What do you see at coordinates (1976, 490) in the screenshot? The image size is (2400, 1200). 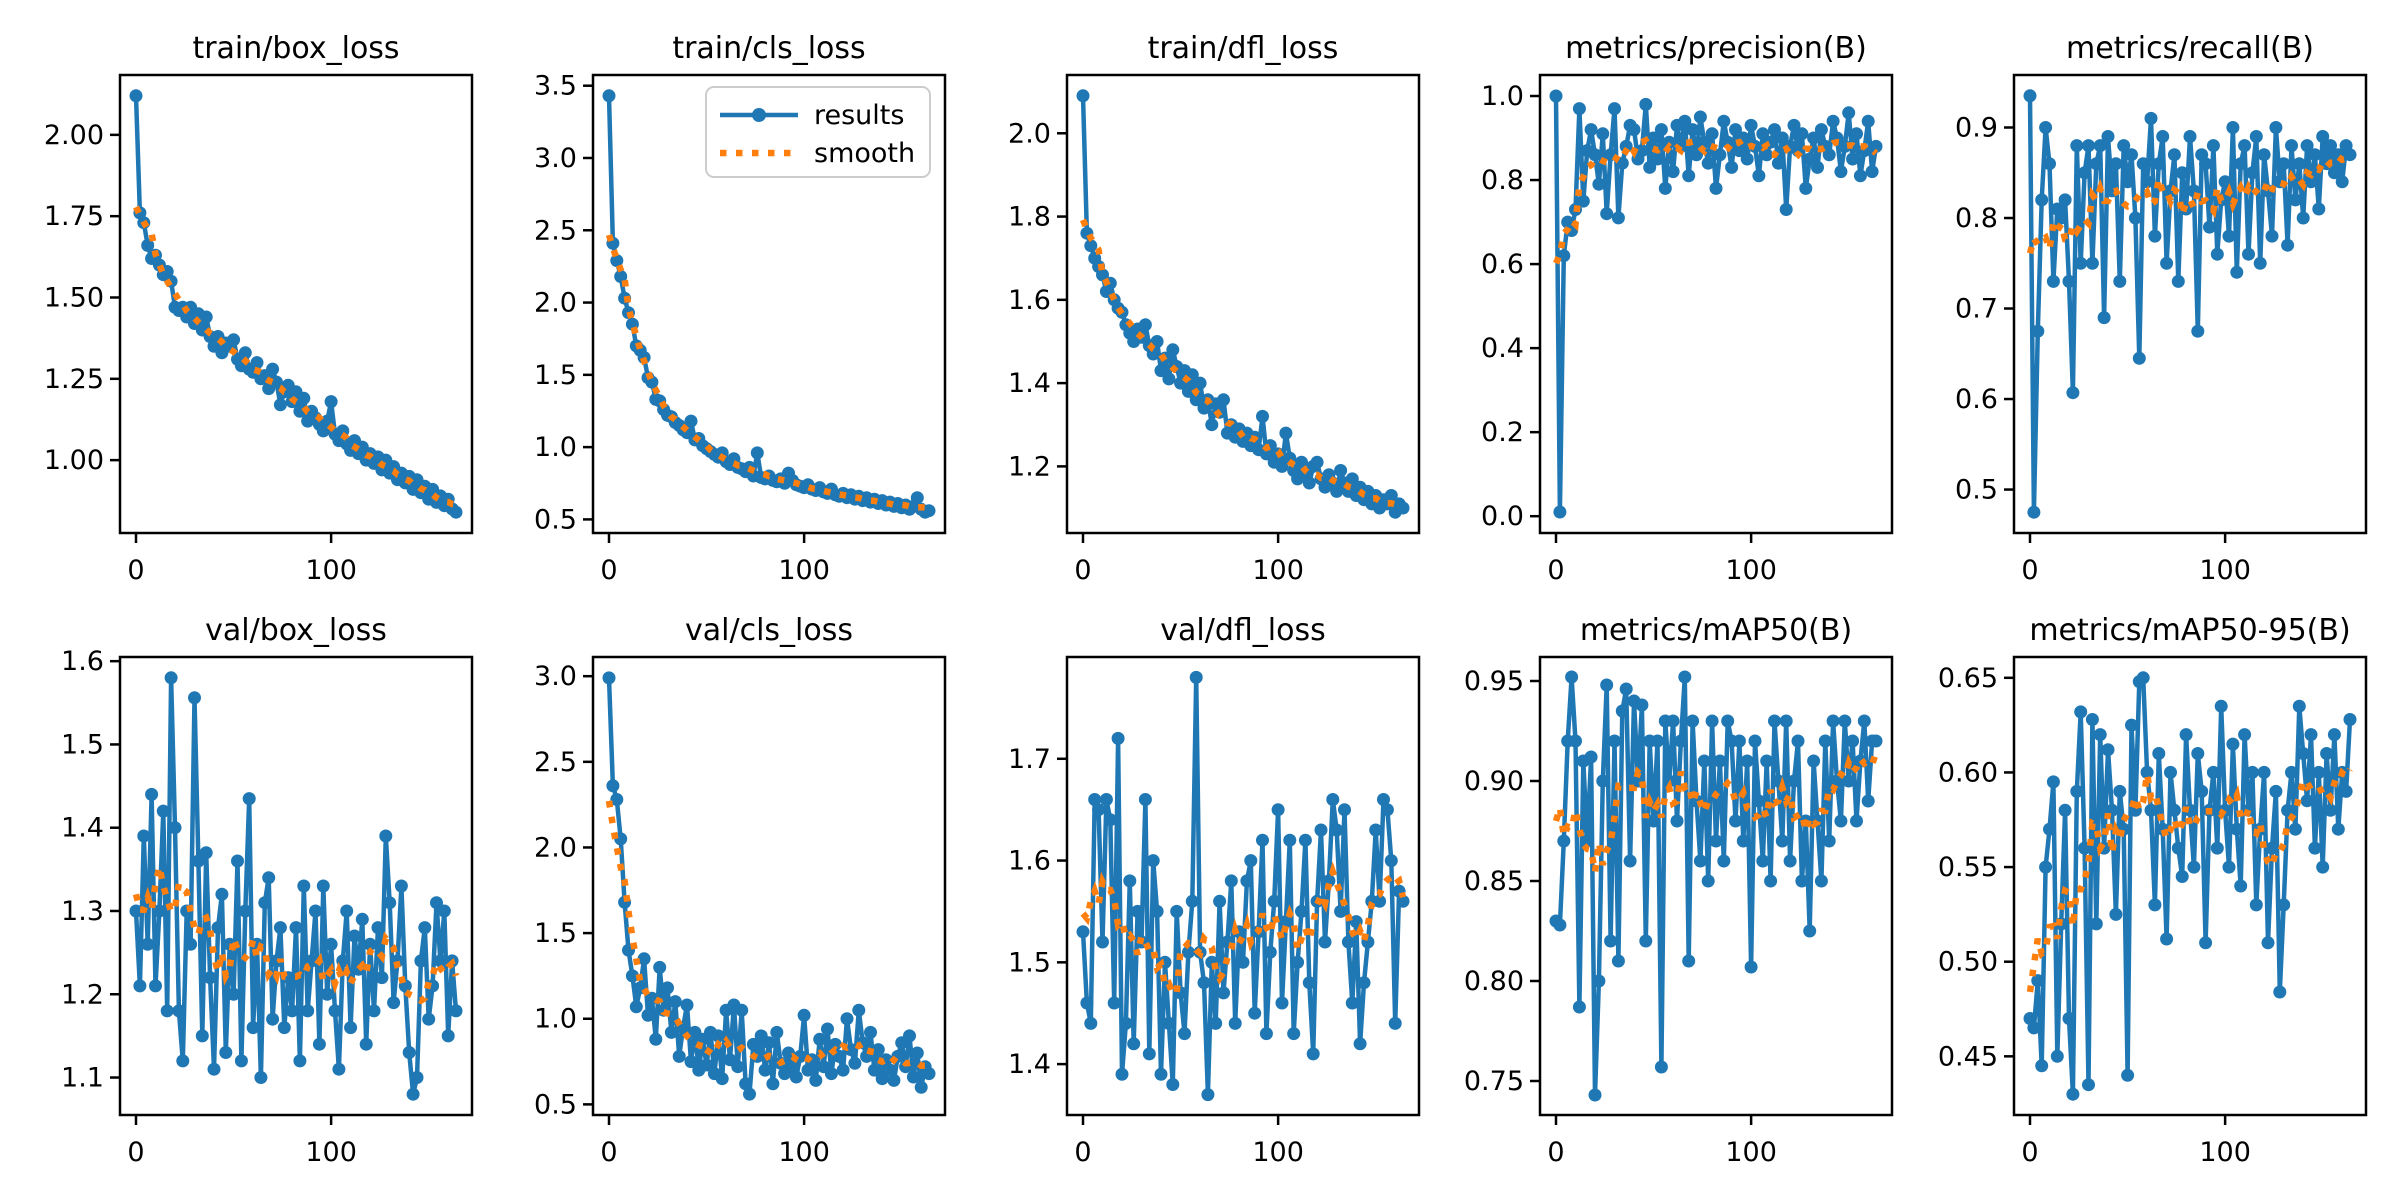 I see `y-tick-label: 0.5` at bounding box center [1976, 490].